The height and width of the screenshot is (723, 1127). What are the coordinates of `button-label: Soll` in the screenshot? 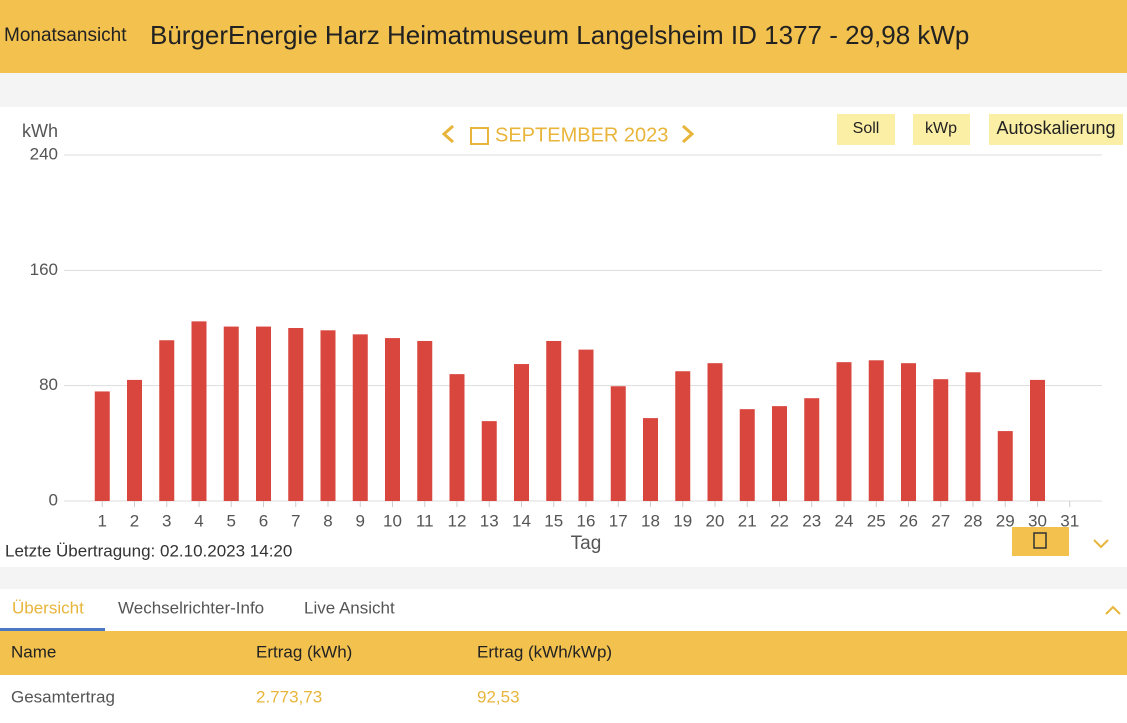 It's located at (866, 128).